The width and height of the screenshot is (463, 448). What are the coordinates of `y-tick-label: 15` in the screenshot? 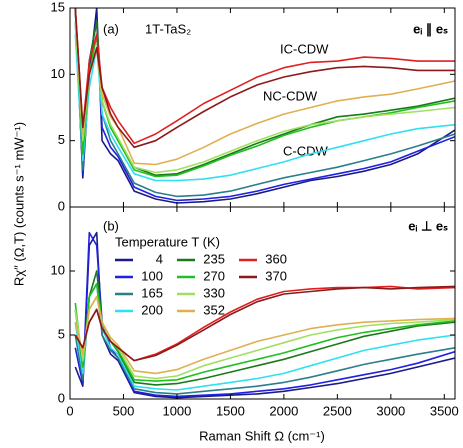 It's located at (58, 7).